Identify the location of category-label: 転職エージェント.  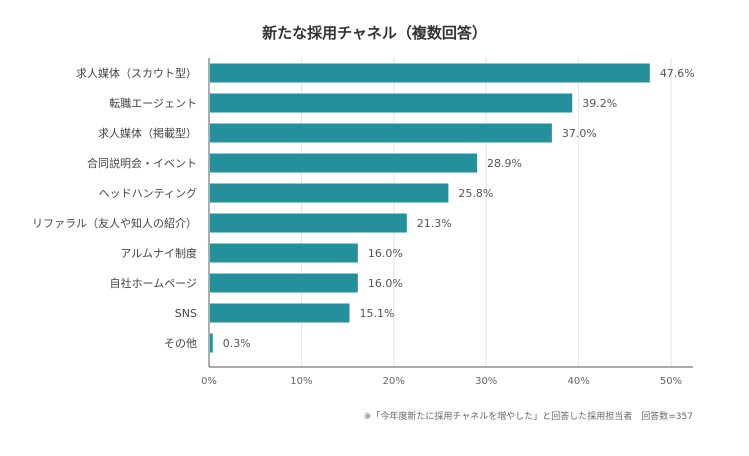
(153, 103).